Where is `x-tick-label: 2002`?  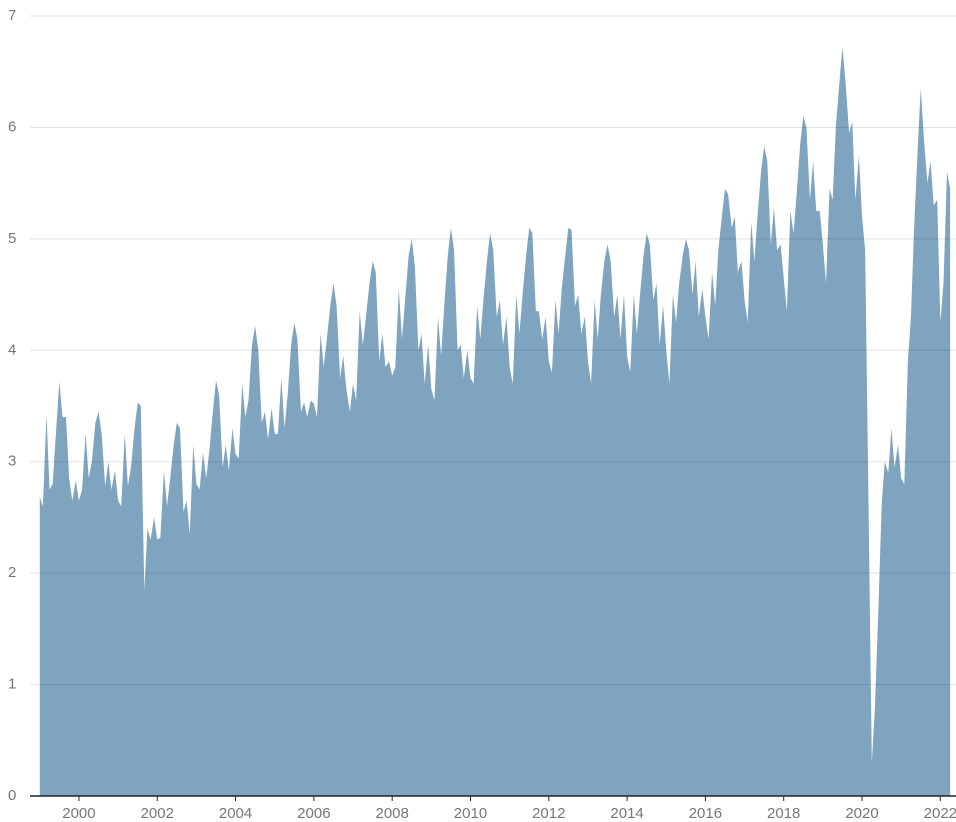 x-tick-label: 2002 is located at coordinates (157, 813).